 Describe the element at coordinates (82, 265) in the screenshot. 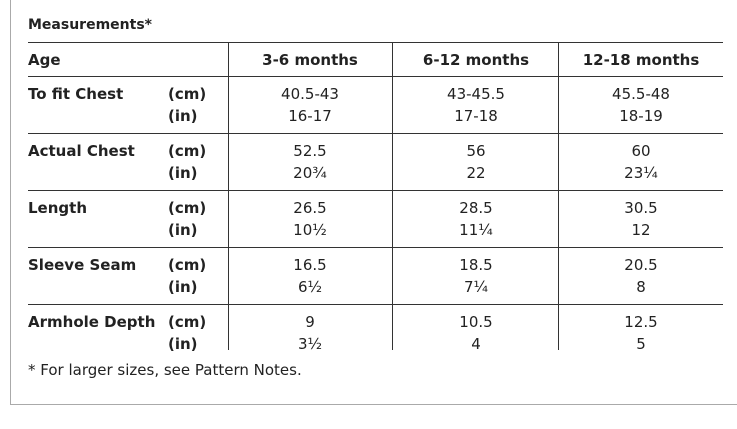

I see `row-label: Sleeve Seam` at that location.